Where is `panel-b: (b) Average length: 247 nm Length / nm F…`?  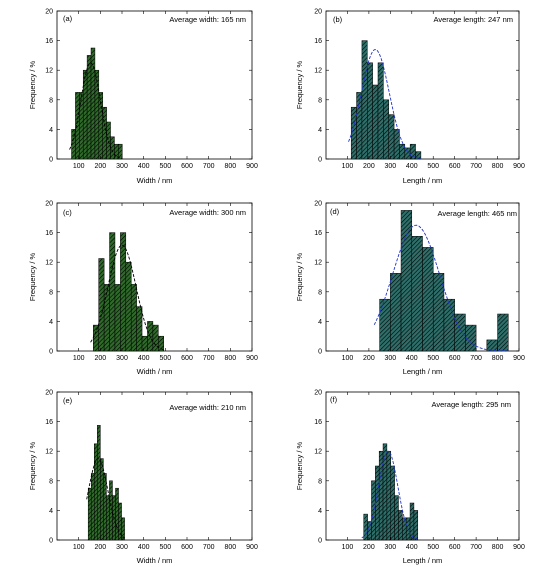
panel-b: (b) Average length: 247 nm Length / nm F… is located at coordinates (410, 97).